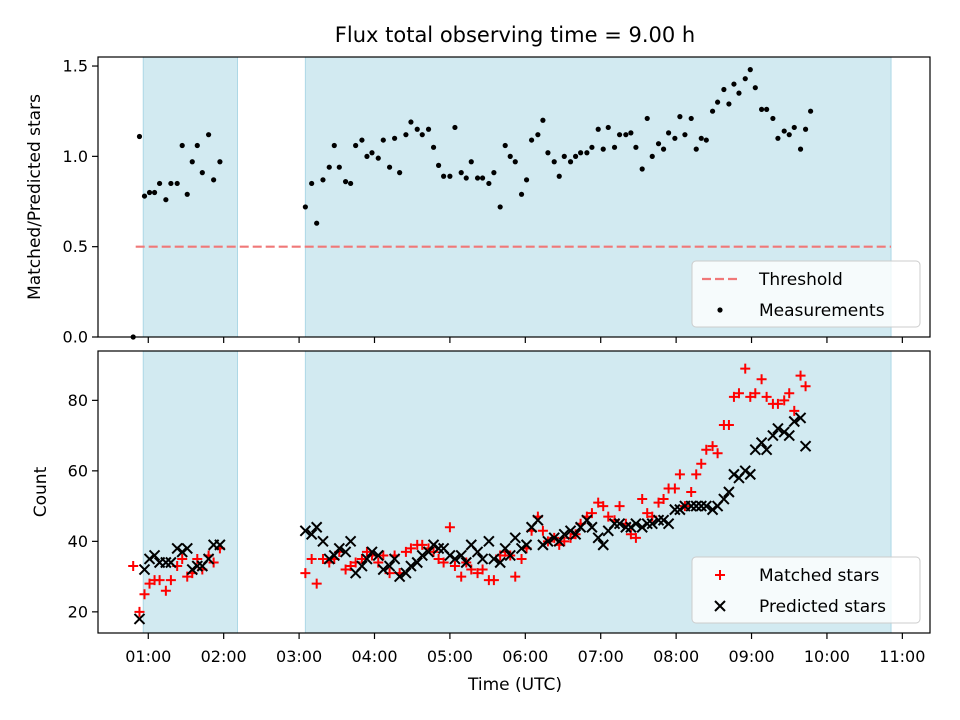 Image resolution: width=960 pixels, height=720 pixels. What do you see at coordinates (720, 606) in the screenshot?
I see `legend-predicted-swatch` at bounding box center [720, 606].